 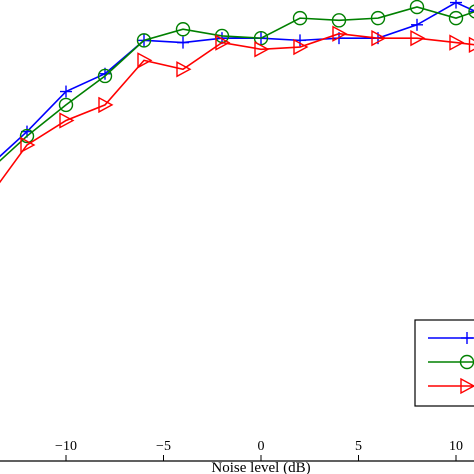 I want to click on x-tick-label: −5, so click(x=163, y=446).